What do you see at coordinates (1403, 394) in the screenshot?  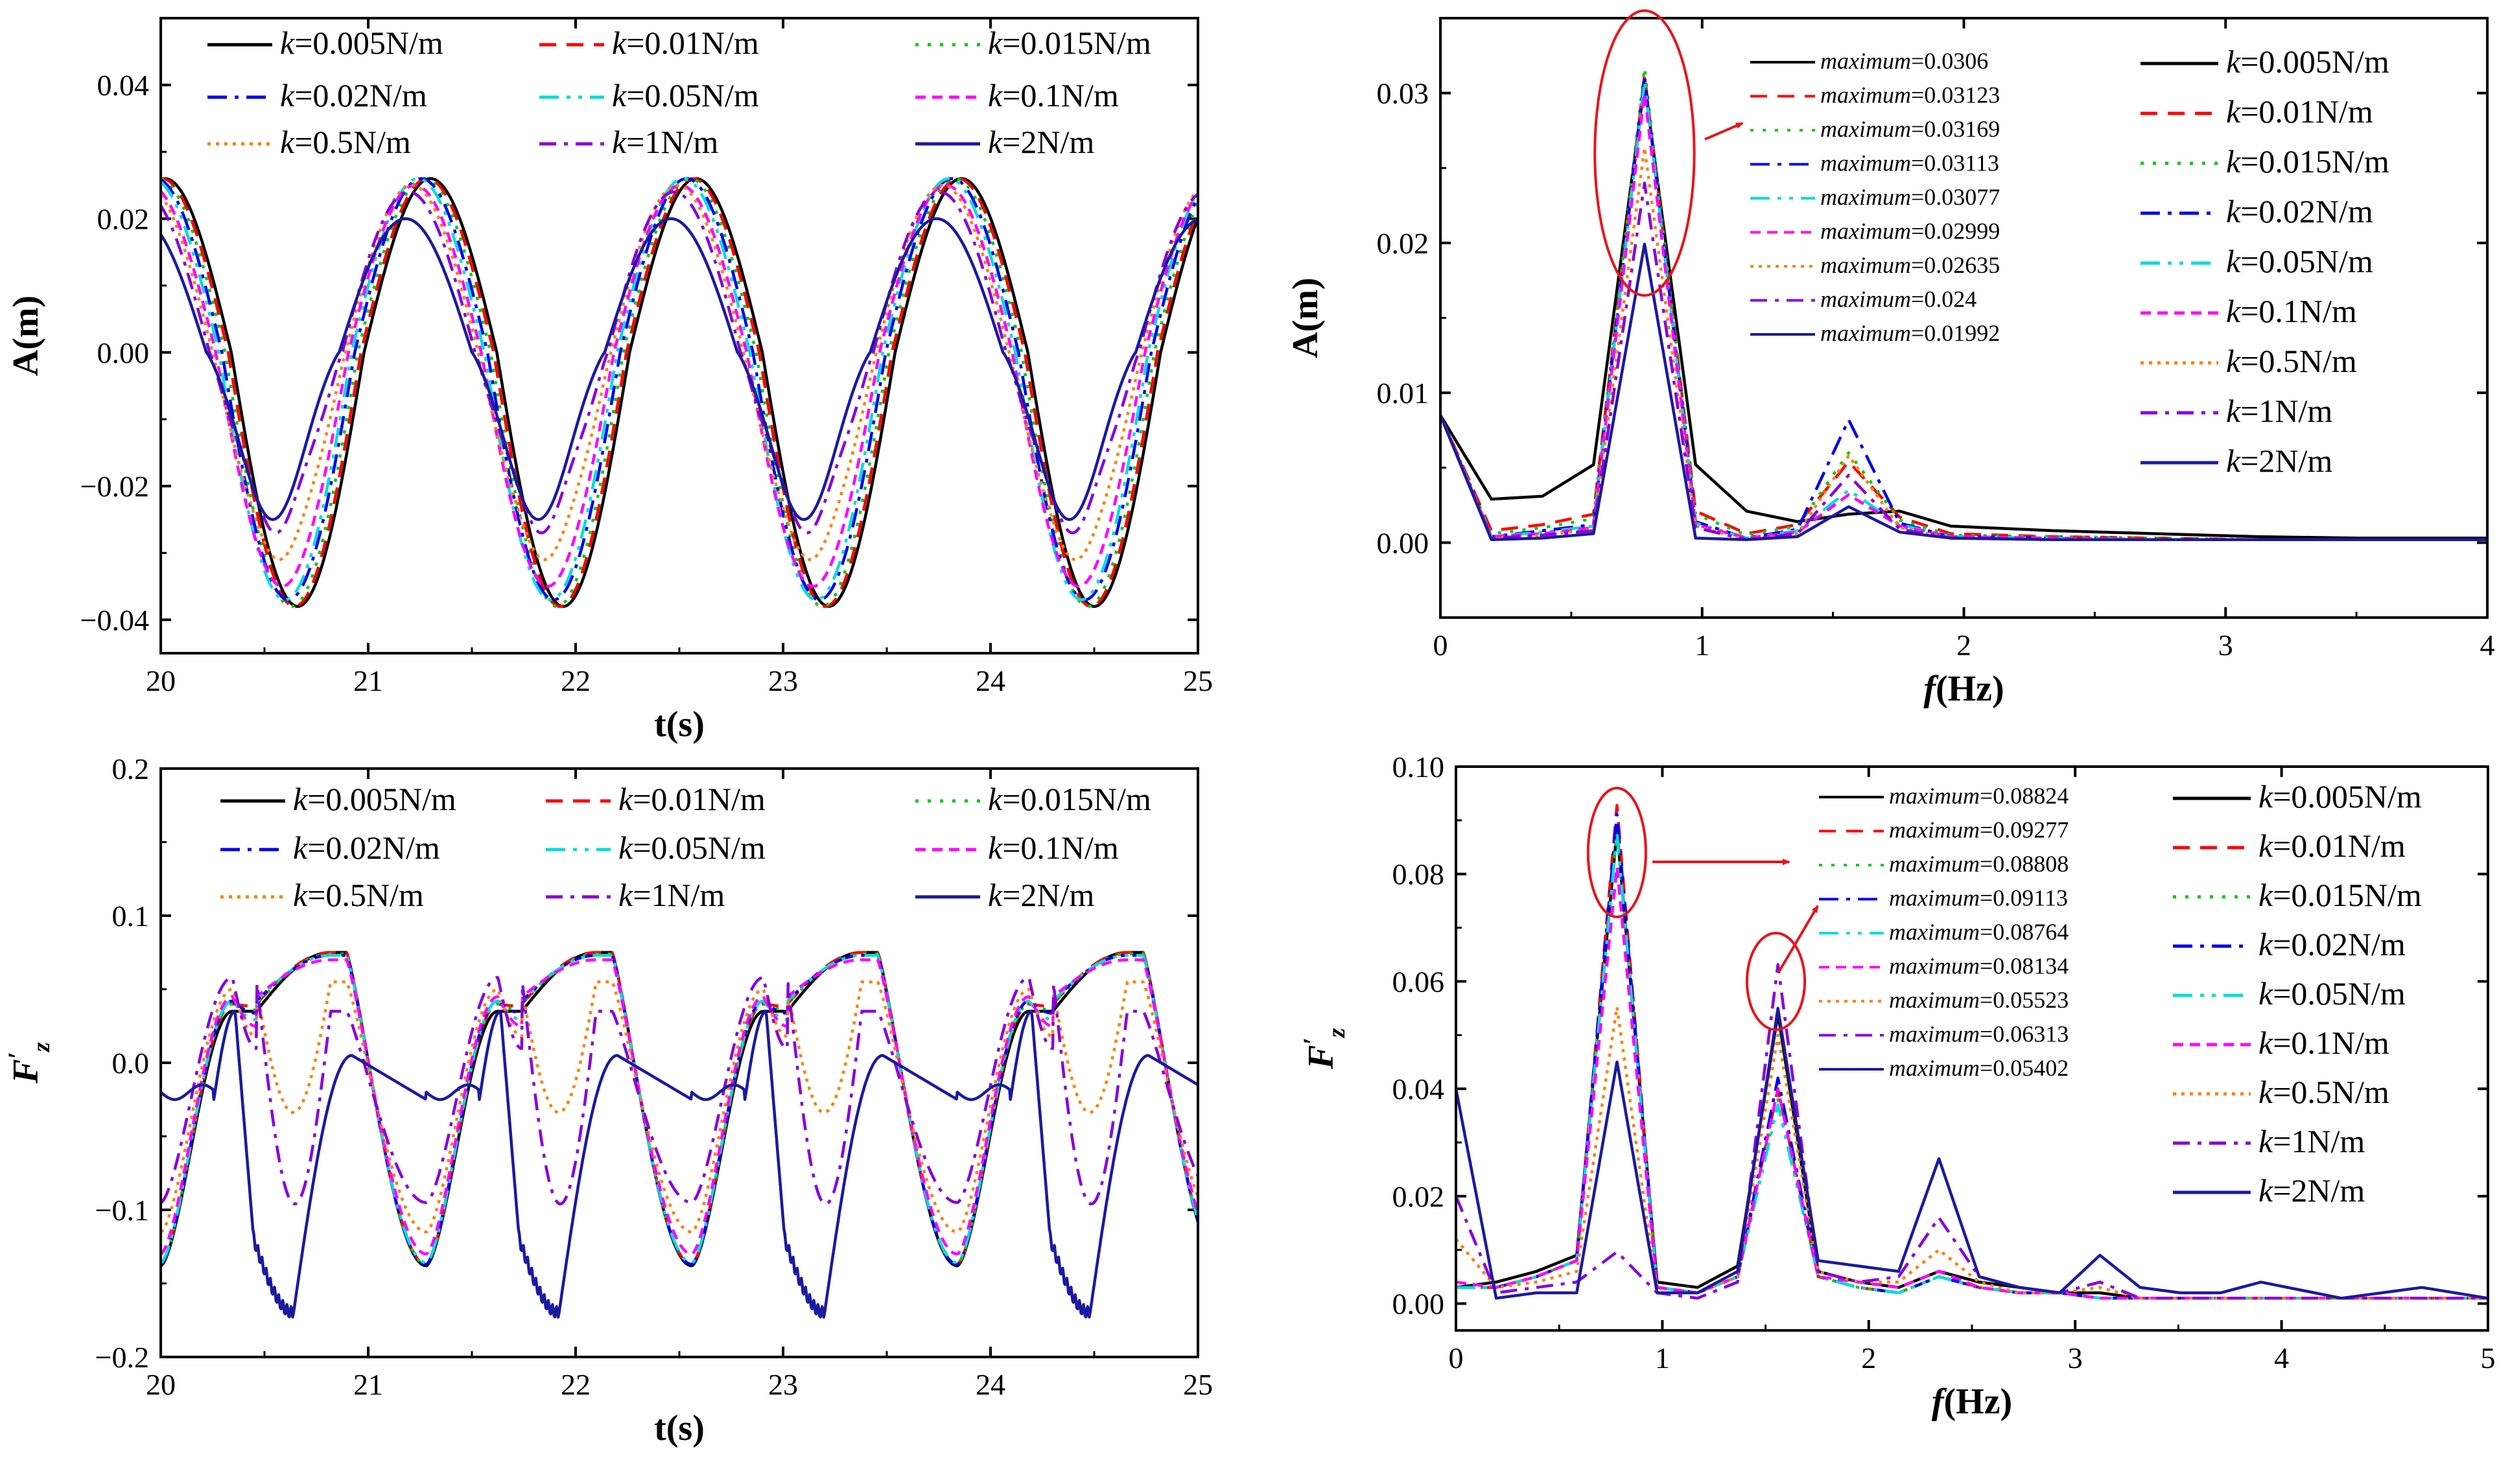 I see `y-tick-label: 0.01` at bounding box center [1403, 394].